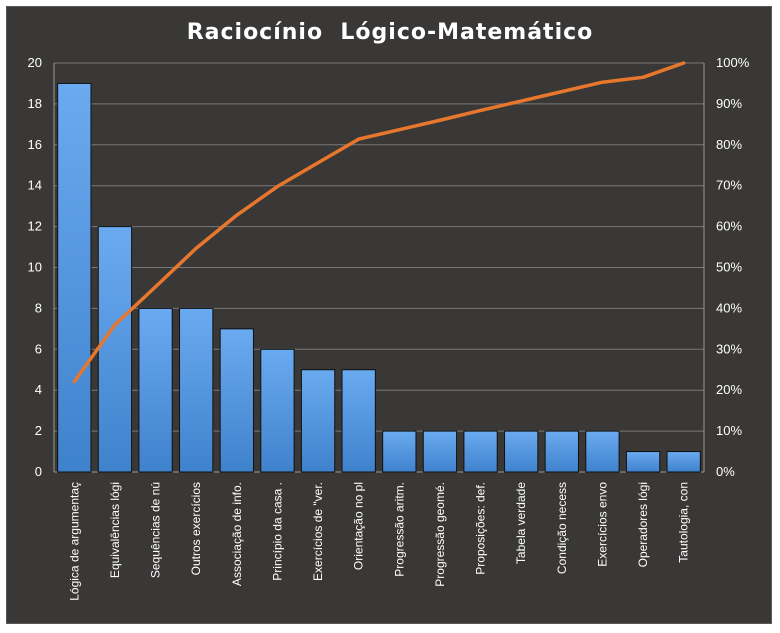 The image size is (780, 633). Describe the element at coordinates (35, 185) in the screenshot. I see `y-tick-label: 14` at that location.